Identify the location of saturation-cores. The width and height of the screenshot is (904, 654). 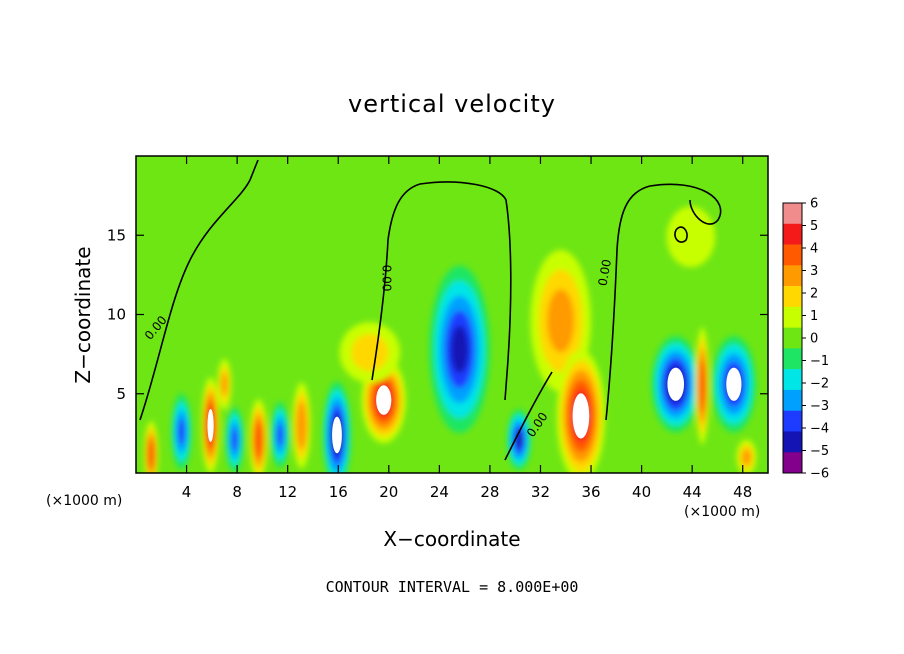
(474, 410).